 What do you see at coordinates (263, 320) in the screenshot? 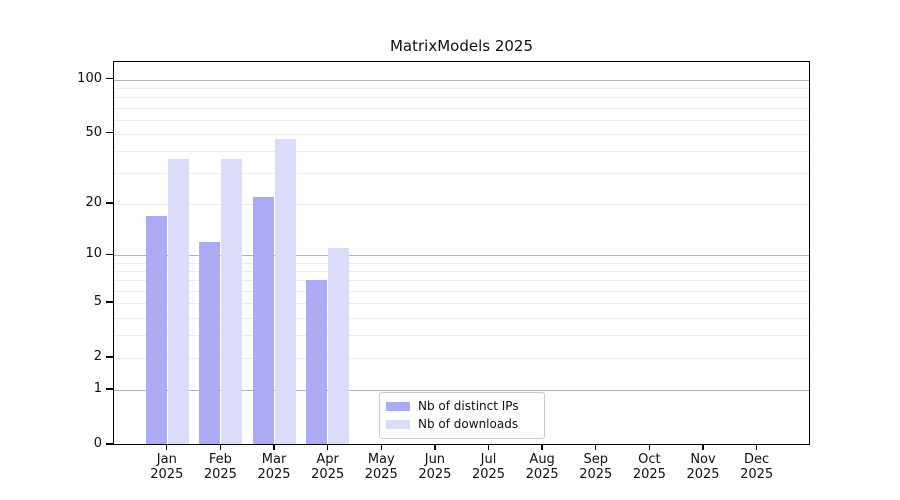
I see `bar-distinct-ips-mar` at bounding box center [263, 320].